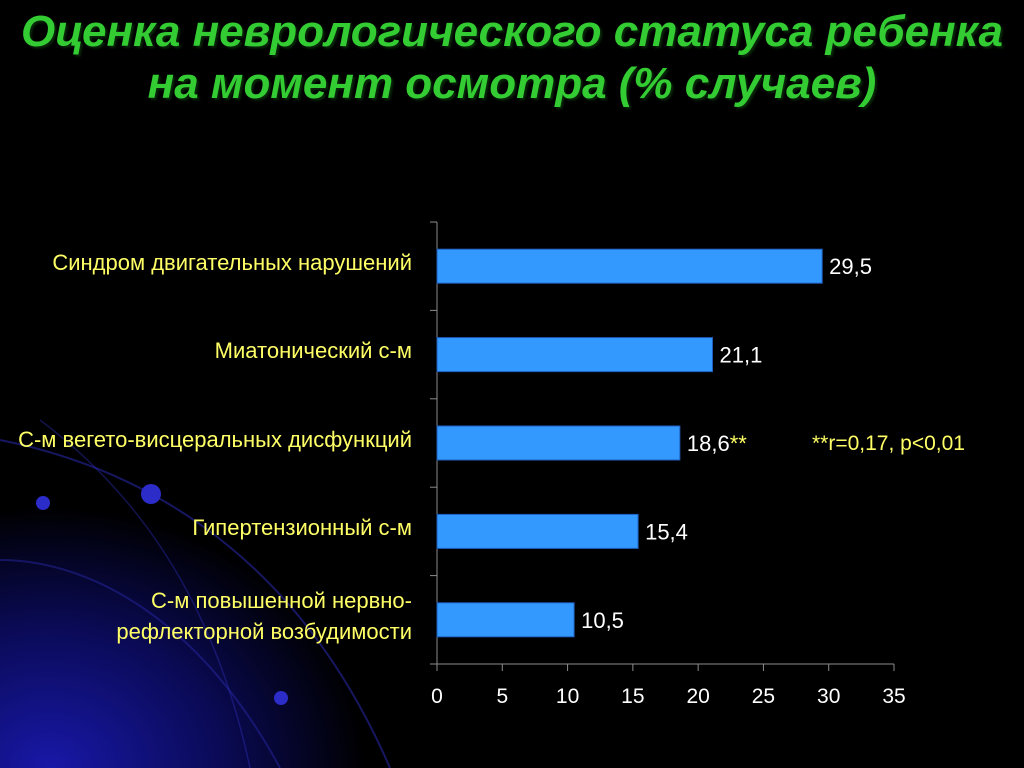 This screenshot has width=1024, height=768. What do you see at coordinates (232, 262) in the screenshot?
I see `category-label: Синдром двигательных нарушений` at bounding box center [232, 262].